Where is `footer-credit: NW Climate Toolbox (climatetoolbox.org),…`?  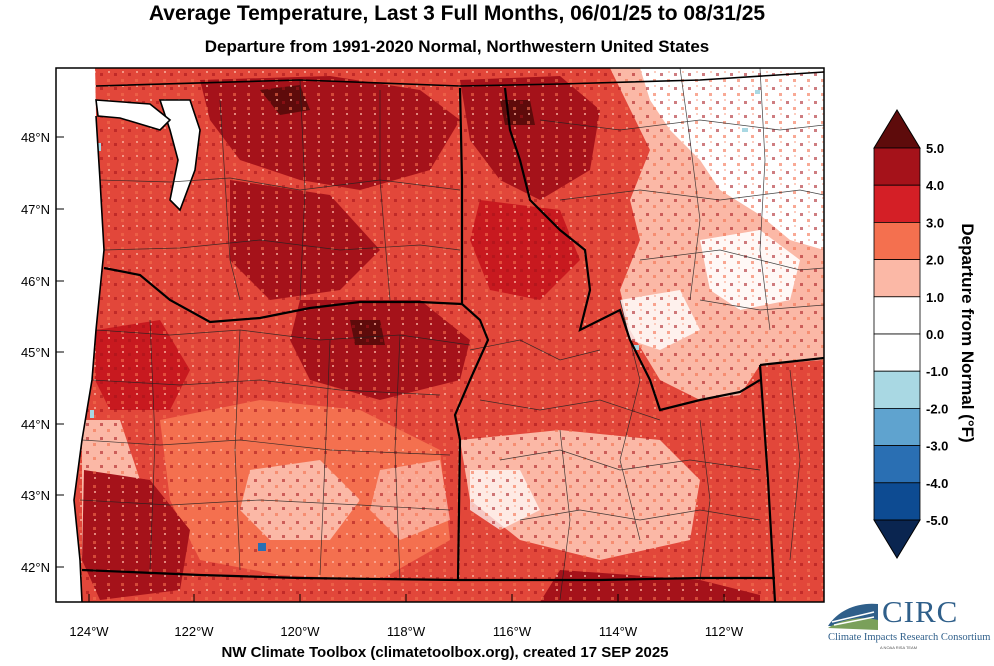 footer-credit: NW Climate Toolbox (climatetoolbox.org),… is located at coordinates (445, 652).